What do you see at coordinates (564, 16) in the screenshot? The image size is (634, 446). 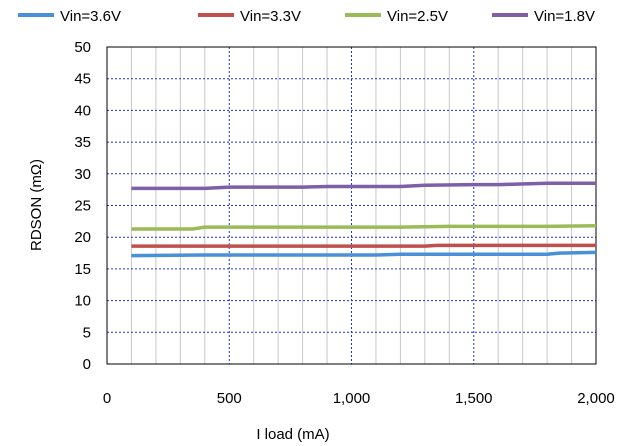 I see `legend-label: Vin=1.8V` at bounding box center [564, 16].